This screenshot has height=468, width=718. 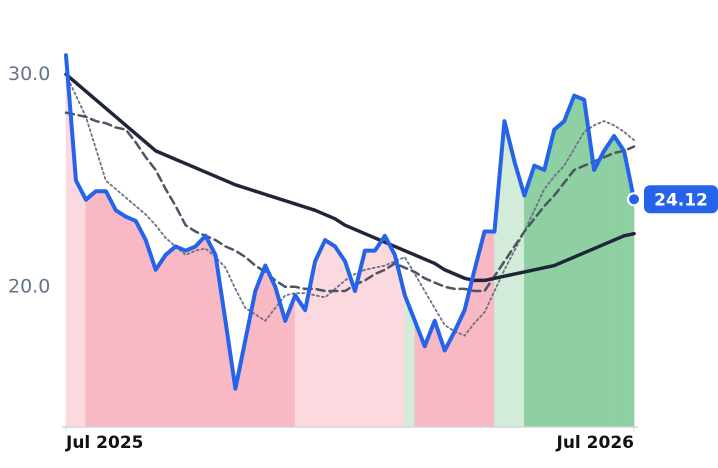 What do you see at coordinates (595, 443) in the screenshot?
I see `x-tick-label: Jul 2026` at bounding box center [595, 443].